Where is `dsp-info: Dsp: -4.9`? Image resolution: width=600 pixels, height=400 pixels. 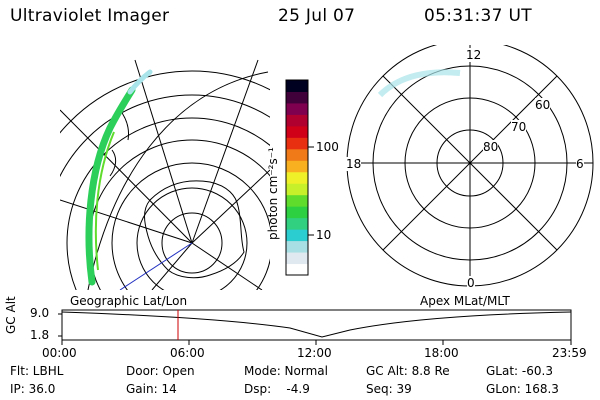 dsp-info: Dsp: -4.9 is located at coordinates (277, 389).